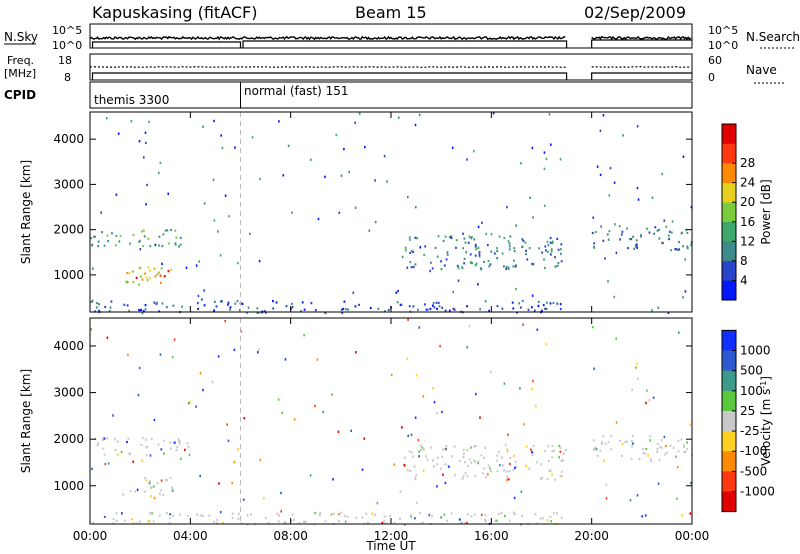  What do you see at coordinates (723, 30) in the screenshot?
I see `nsky-right-tick-top: 10^5` at bounding box center [723, 30].